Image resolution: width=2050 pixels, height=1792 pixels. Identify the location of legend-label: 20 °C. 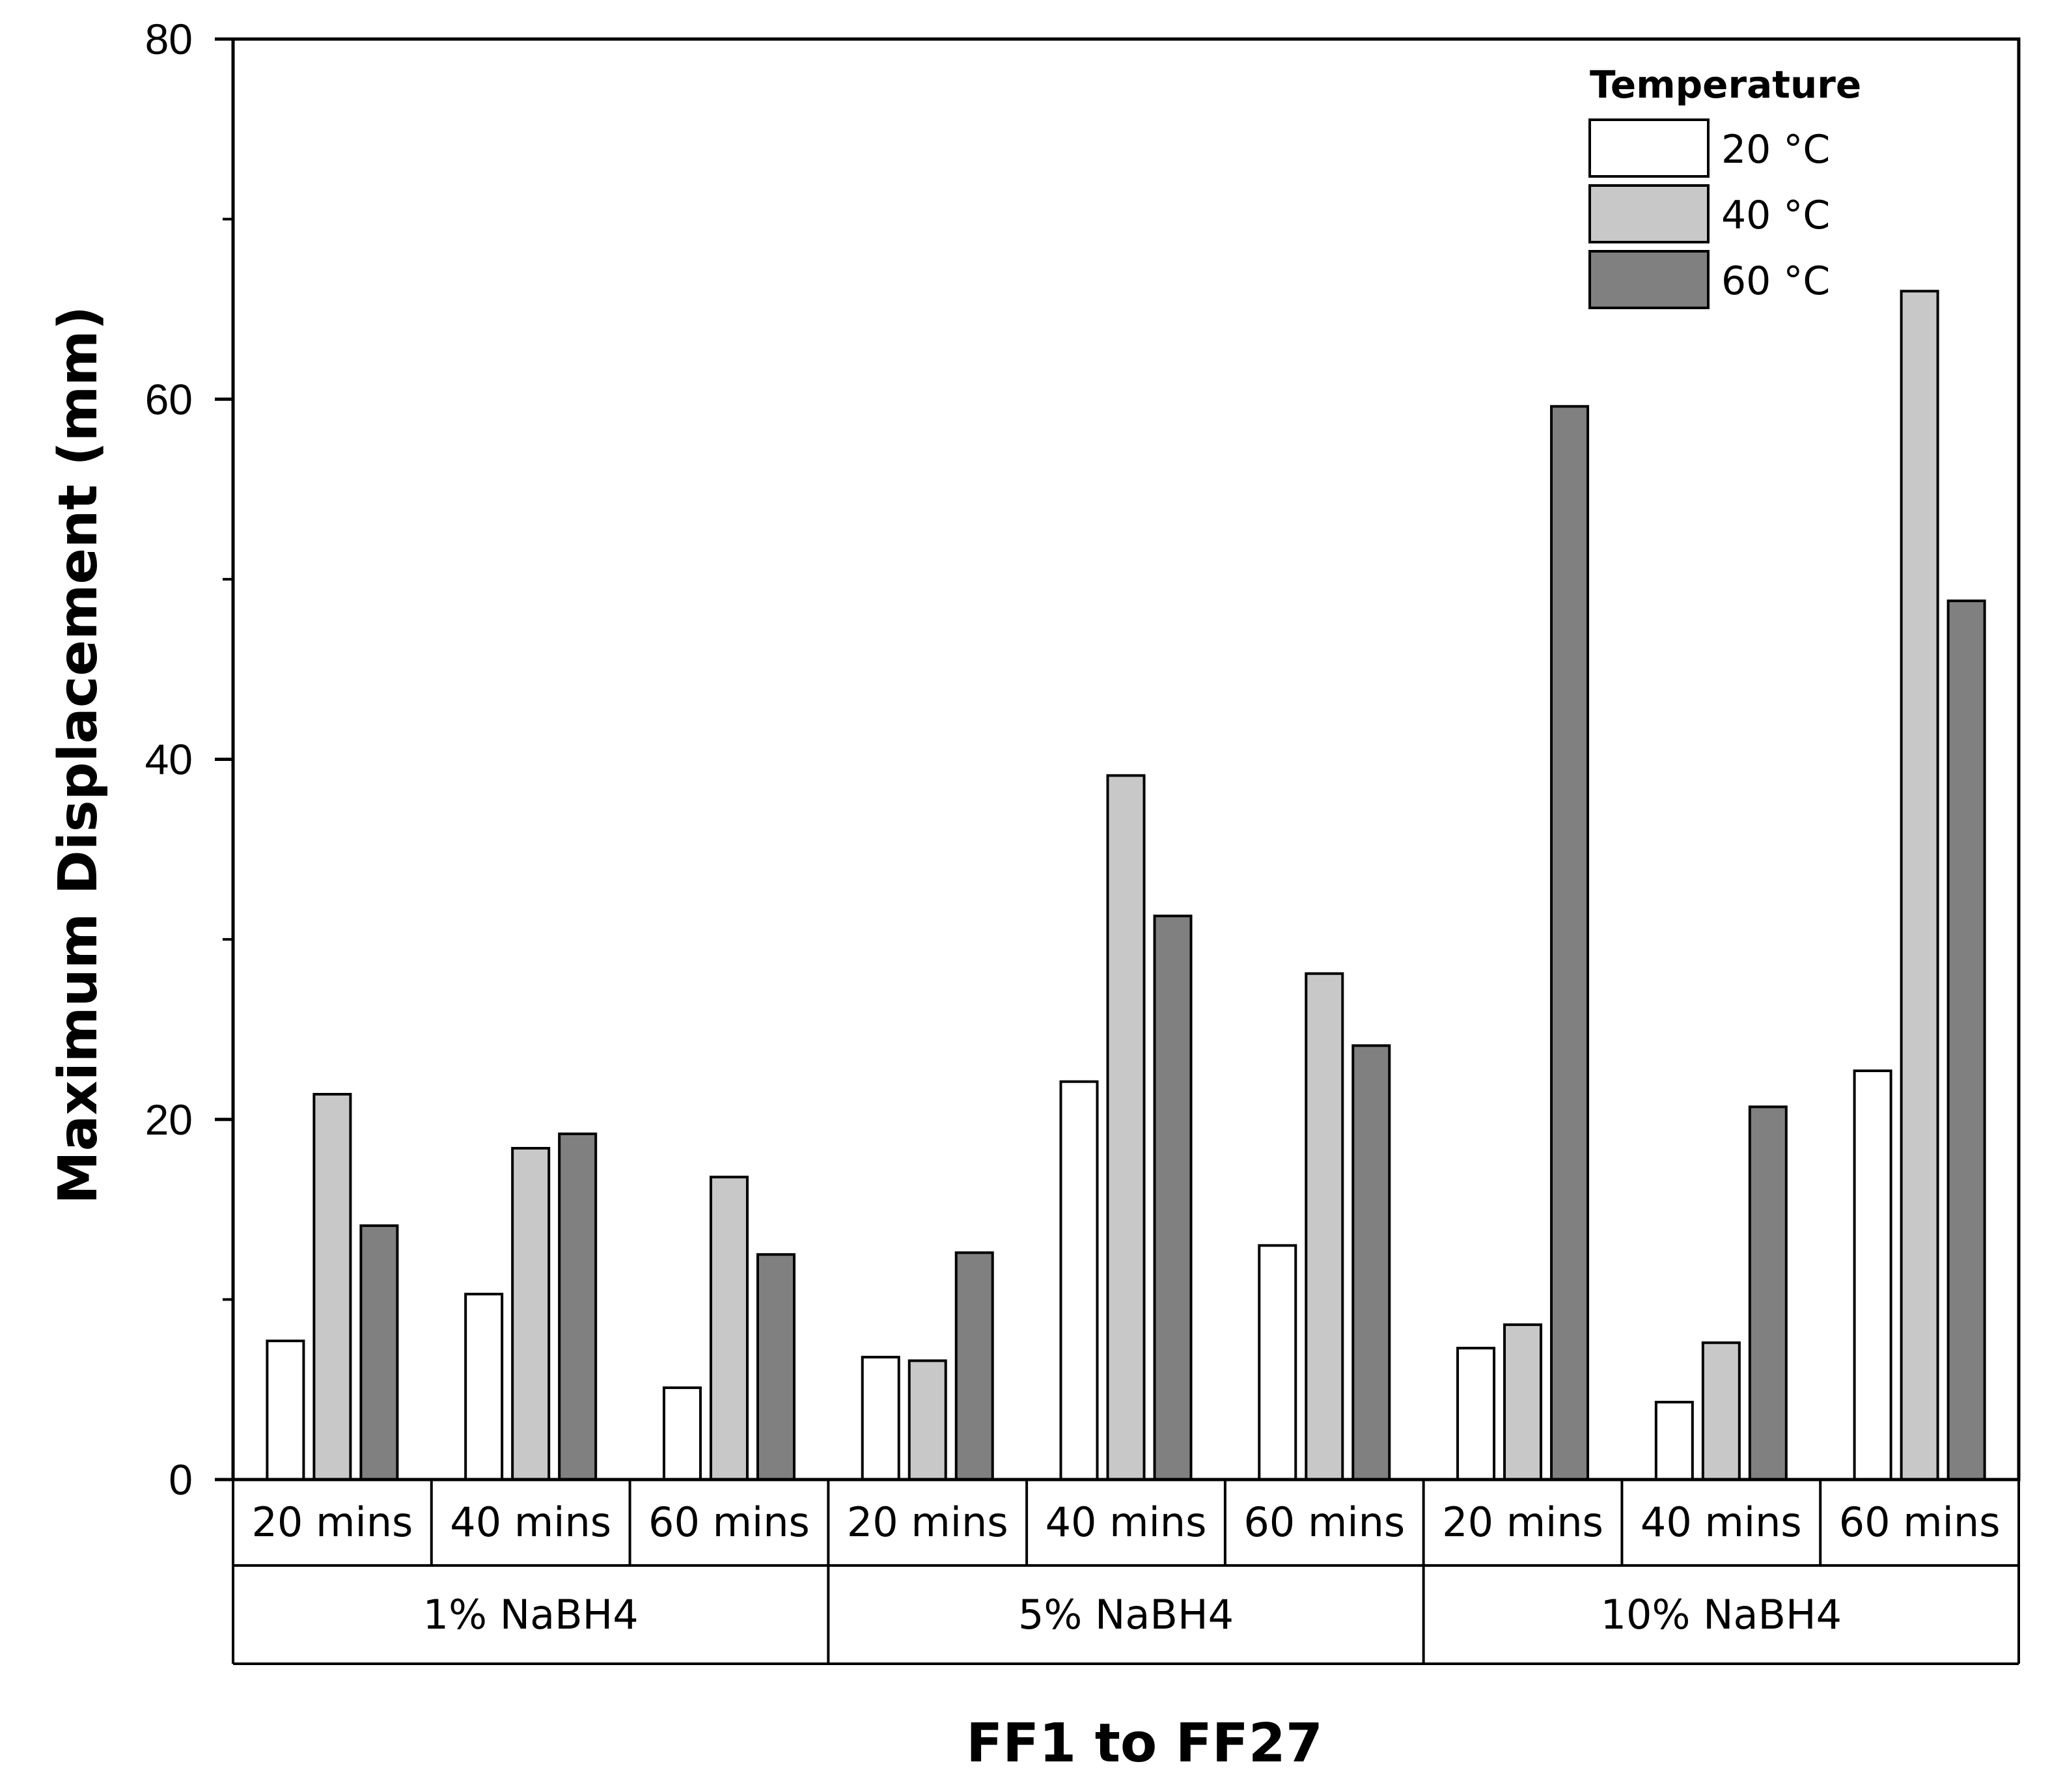
(1775, 149).